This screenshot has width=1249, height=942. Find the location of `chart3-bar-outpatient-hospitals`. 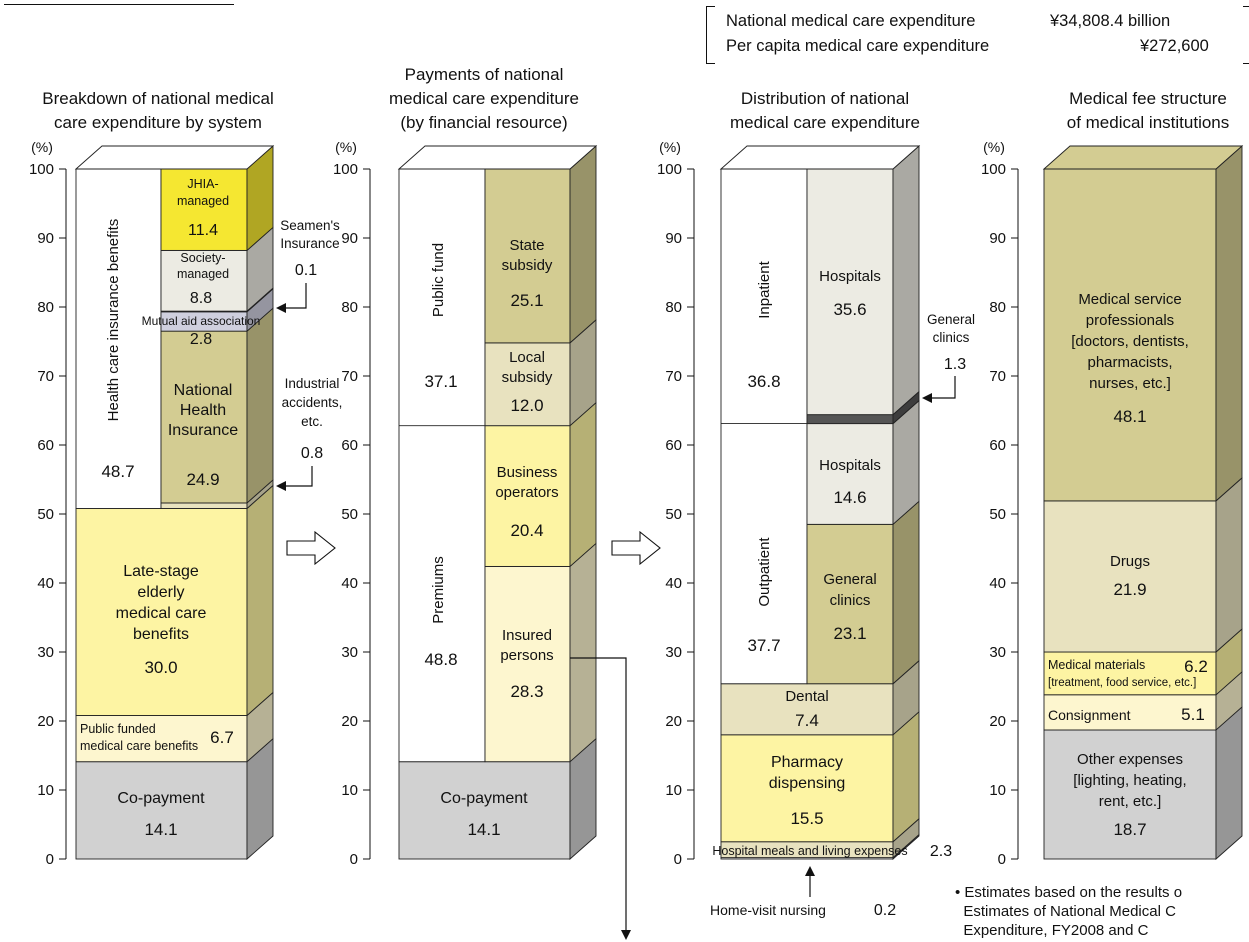

chart3-bar-outpatient-hospitals is located at coordinates (850, 474).